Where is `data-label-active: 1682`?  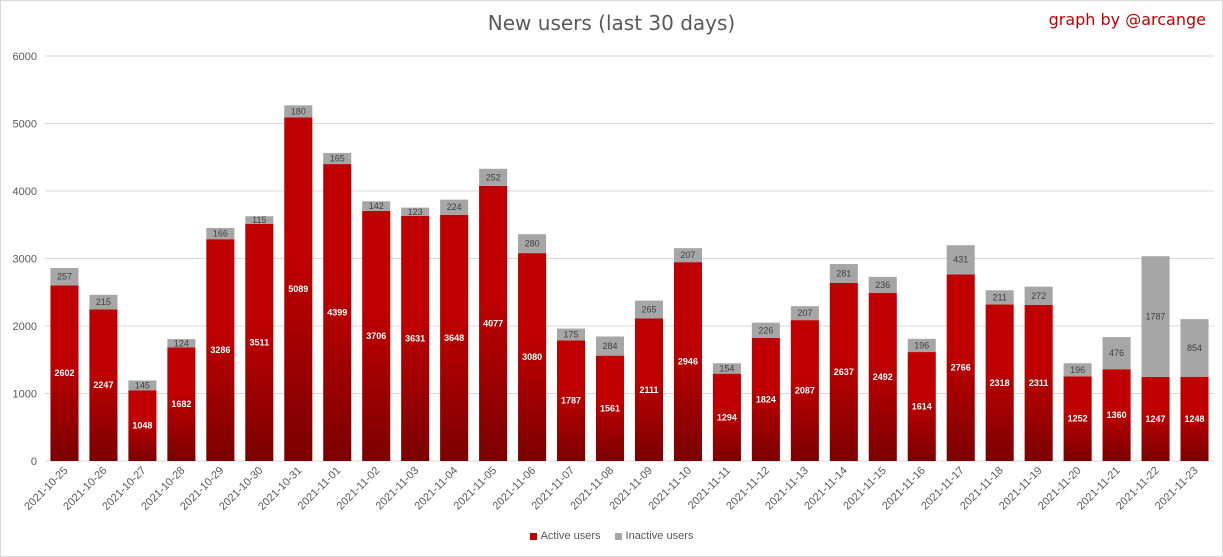 data-label-active: 1682 is located at coordinates (181, 404).